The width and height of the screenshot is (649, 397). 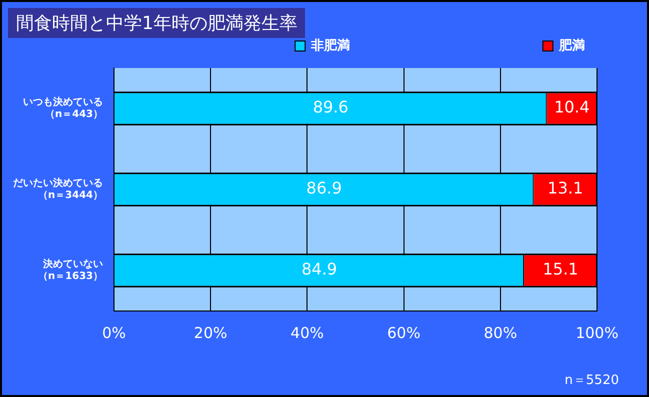 I want to click on x-tick-label: 0%, so click(x=114, y=333).